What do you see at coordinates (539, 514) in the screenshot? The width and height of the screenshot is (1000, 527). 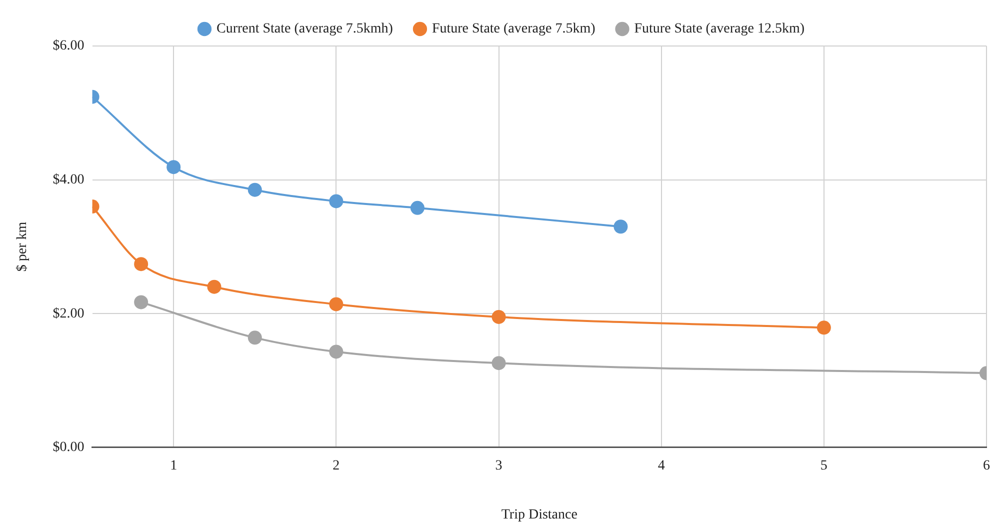 I see `x-axis-title: Trip Distance` at bounding box center [539, 514].